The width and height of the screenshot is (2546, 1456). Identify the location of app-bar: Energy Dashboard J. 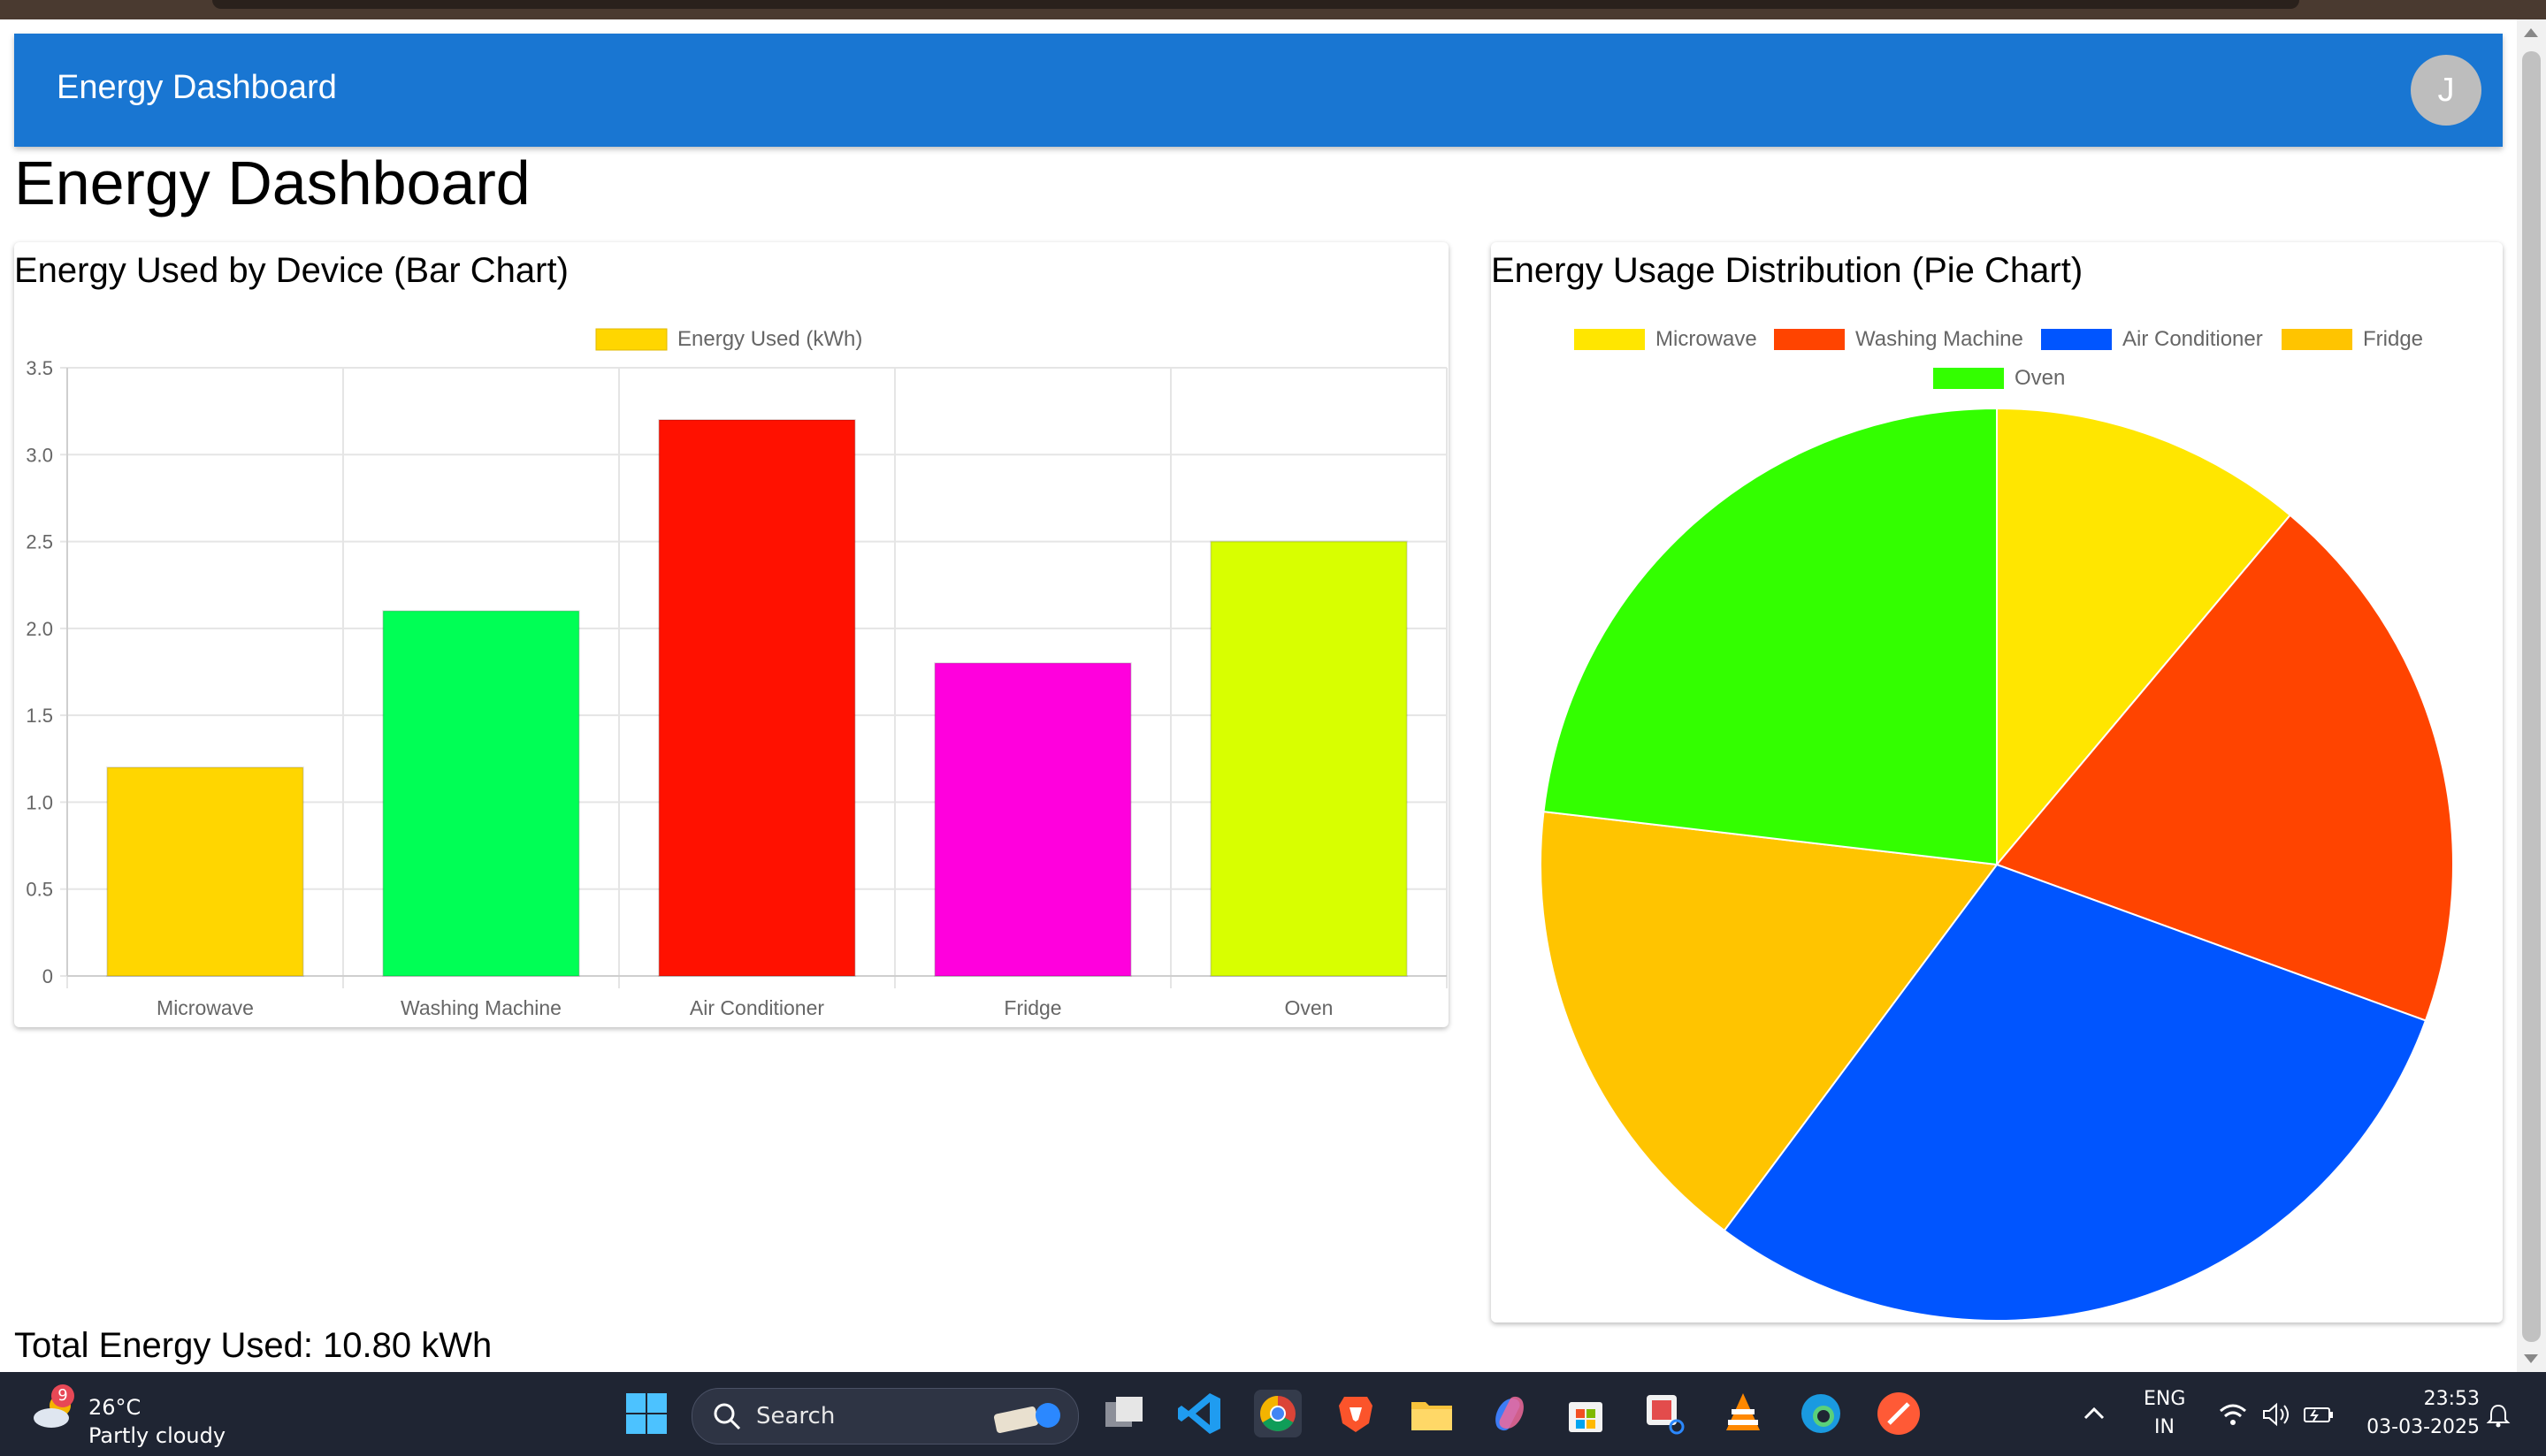
(1258, 90).